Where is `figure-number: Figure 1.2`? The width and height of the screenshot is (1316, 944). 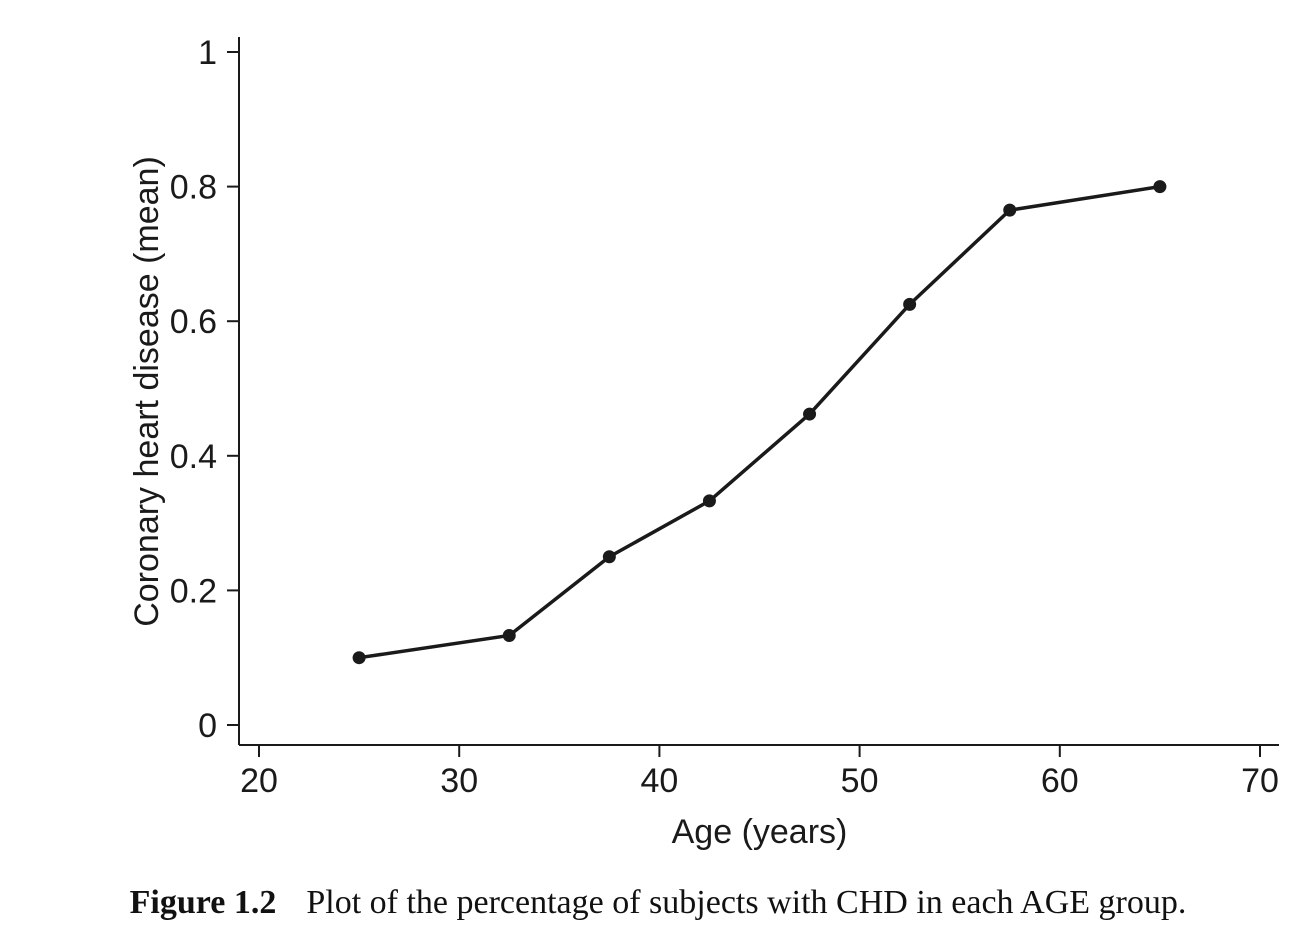
figure-number: Figure 1.2 is located at coordinates (203, 902).